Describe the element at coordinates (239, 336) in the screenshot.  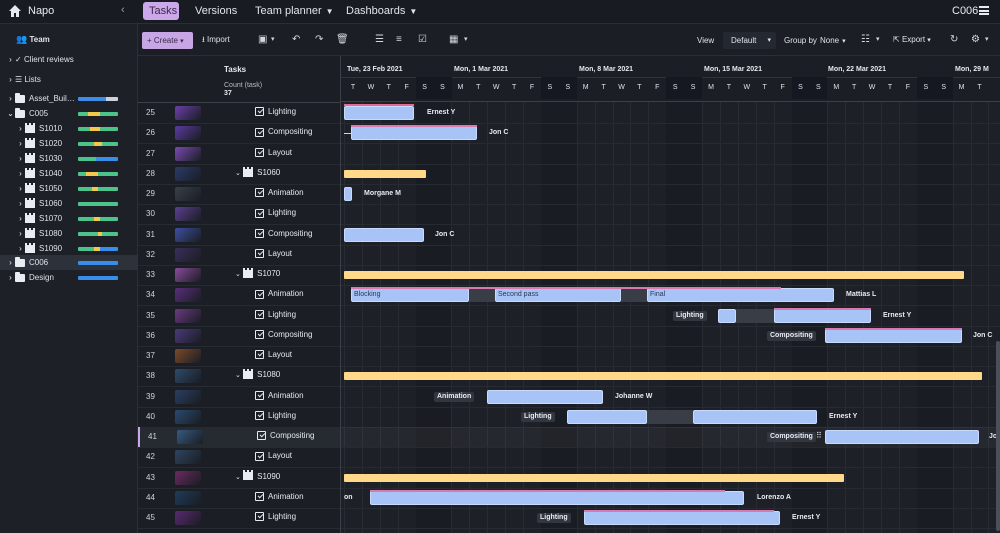
I see `task-row: 36 Compositing` at that location.